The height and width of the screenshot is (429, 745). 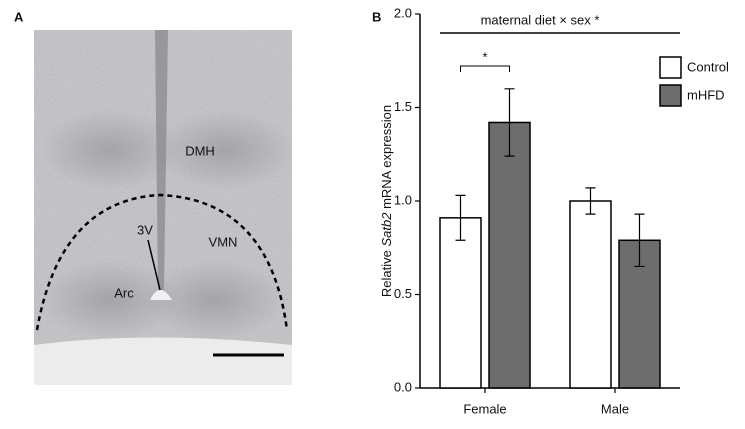 What do you see at coordinates (376, 16) in the screenshot?
I see `panel-label: B` at bounding box center [376, 16].